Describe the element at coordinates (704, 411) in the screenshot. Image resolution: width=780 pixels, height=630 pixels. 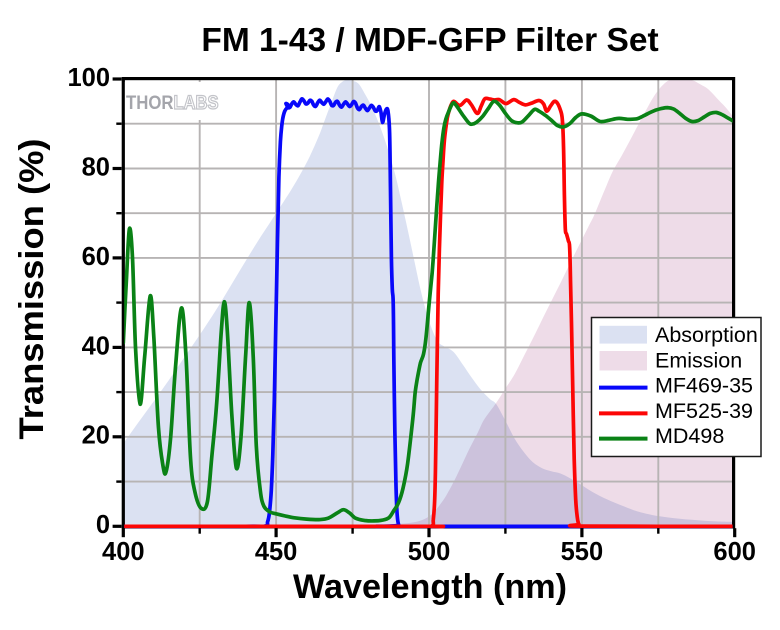
I see `svg-text: MF525-39` at that location.